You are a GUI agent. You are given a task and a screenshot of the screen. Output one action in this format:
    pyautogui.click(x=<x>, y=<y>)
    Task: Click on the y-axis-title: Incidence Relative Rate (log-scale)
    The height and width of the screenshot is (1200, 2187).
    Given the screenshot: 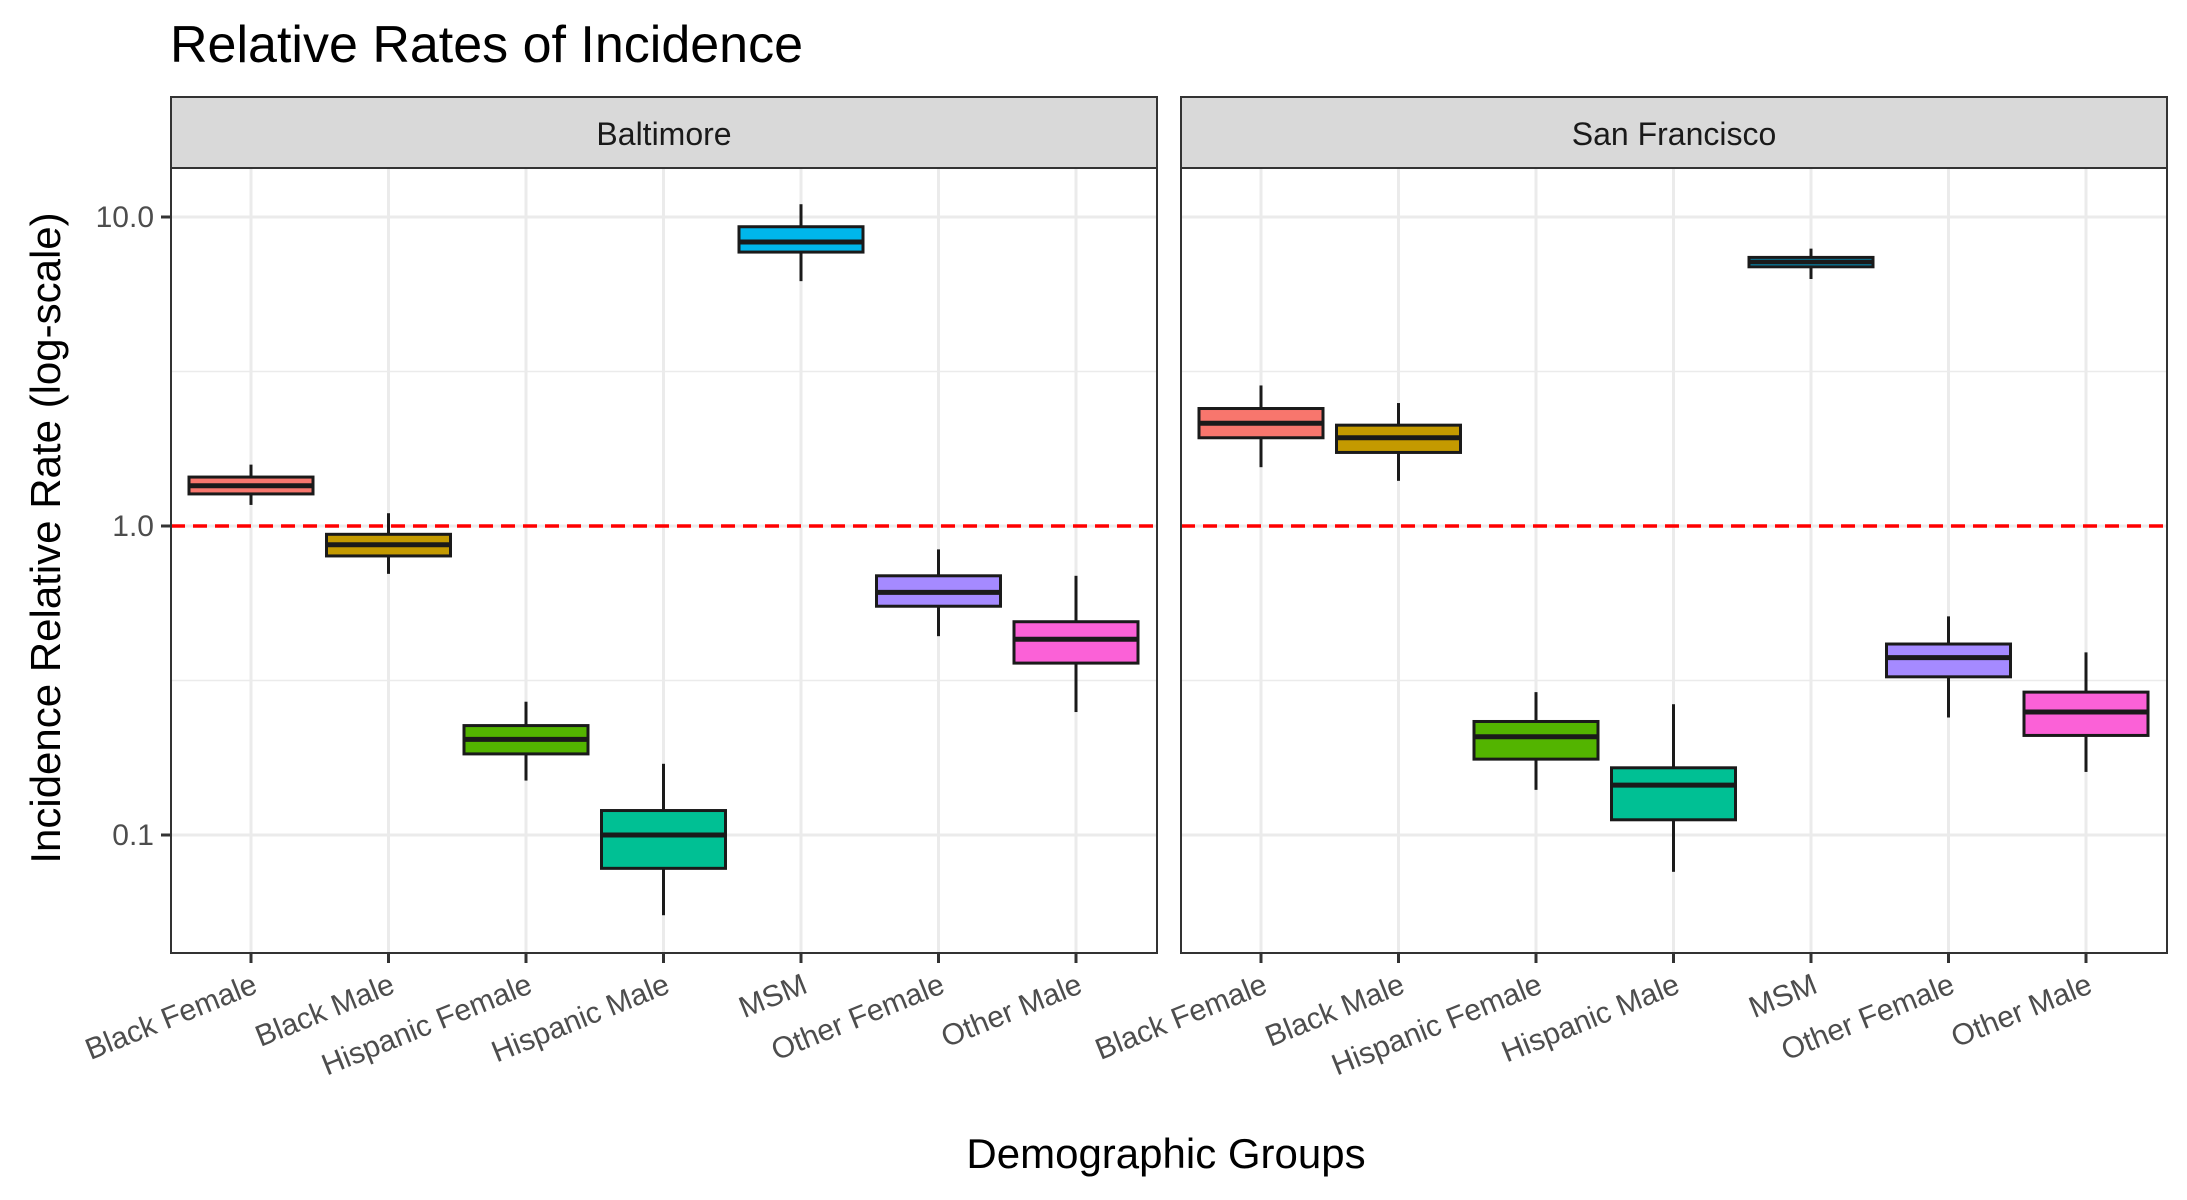 What is the action you would take?
    pyautogui.click(x=45, y=537)
    